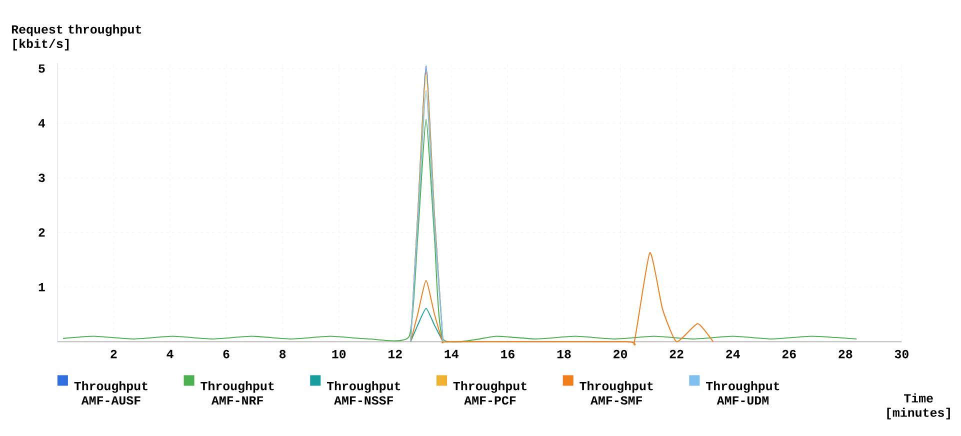  I want to click on x-tick-label: 28, so click(845, 354).